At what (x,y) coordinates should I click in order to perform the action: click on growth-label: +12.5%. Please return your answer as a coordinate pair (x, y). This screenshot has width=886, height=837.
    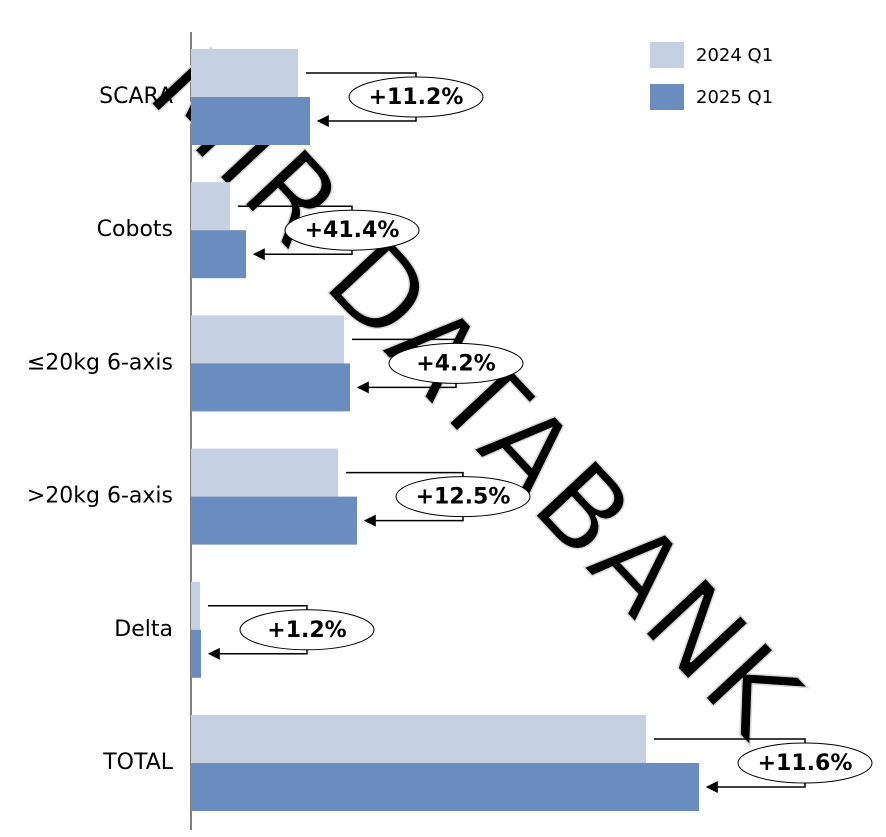
    Looking at the image, I should click on (463, 497).